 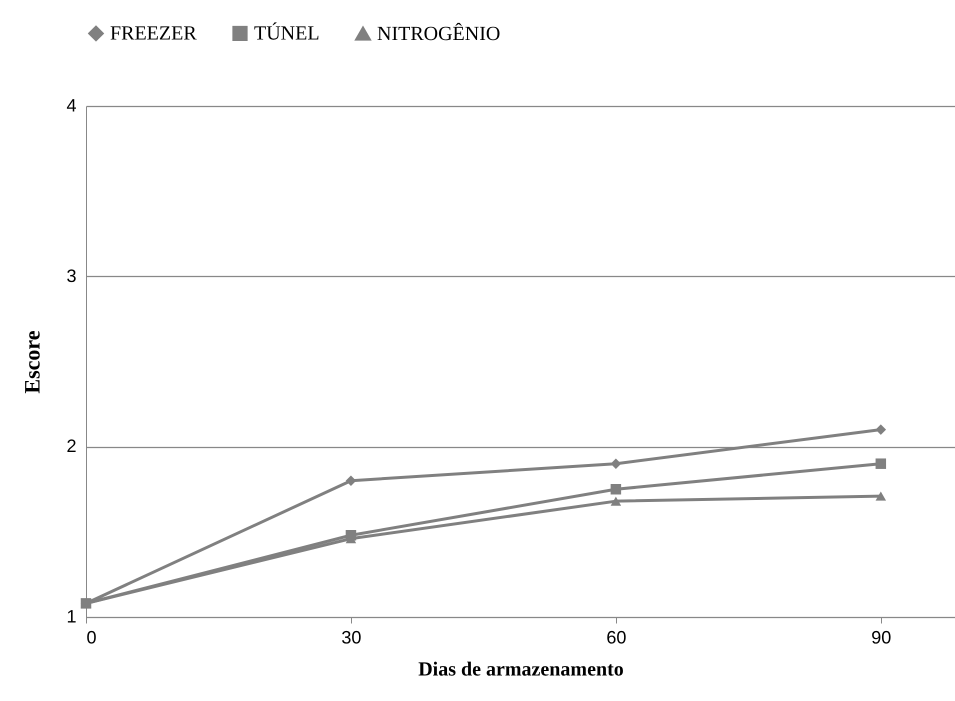 I want to click on y-tick-label: 3, so click(x=71, y=276).